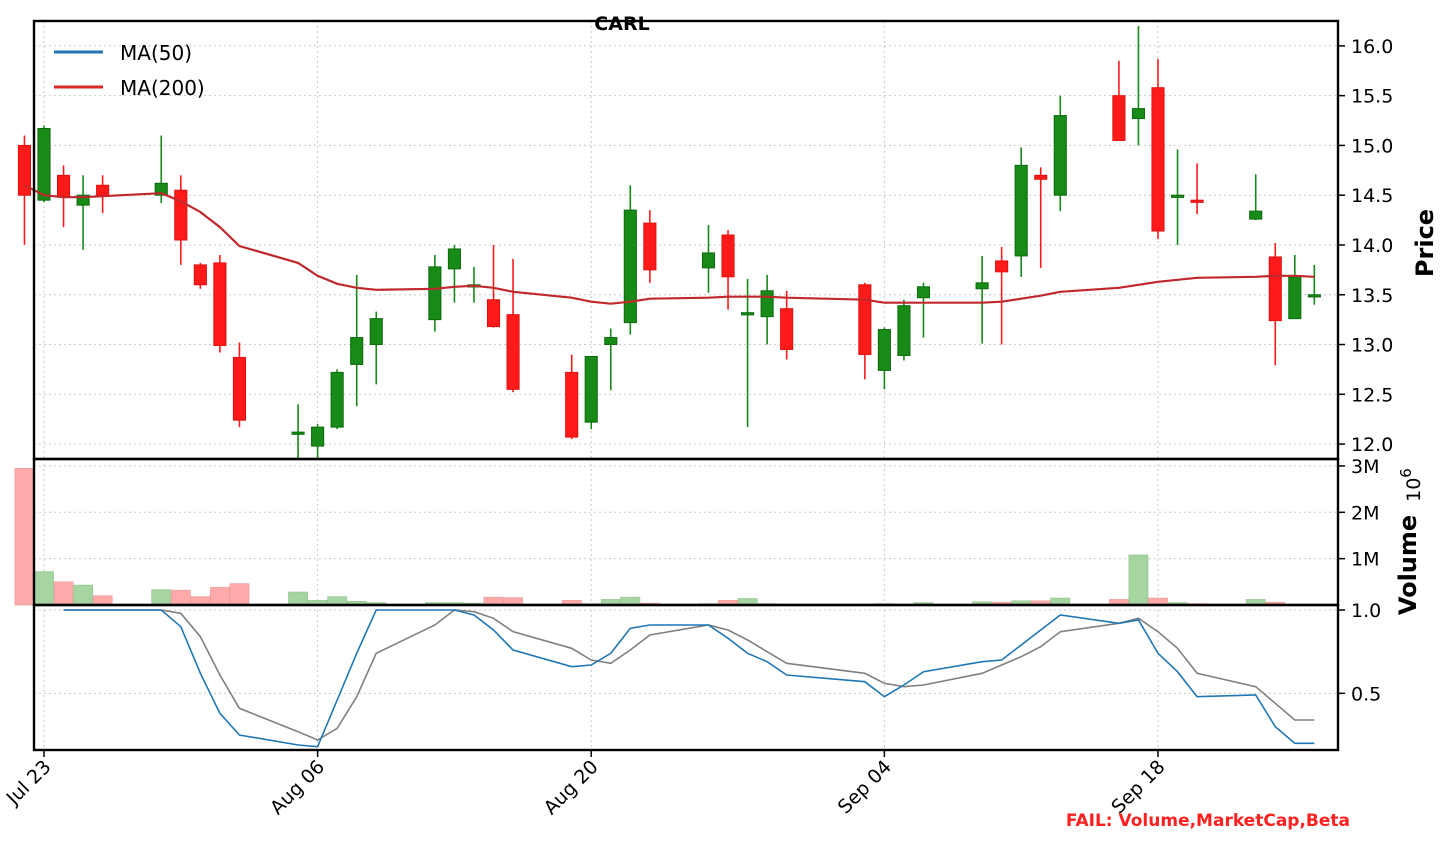  I want to click on price-tick-label: 14.0, so click(1372, 246).